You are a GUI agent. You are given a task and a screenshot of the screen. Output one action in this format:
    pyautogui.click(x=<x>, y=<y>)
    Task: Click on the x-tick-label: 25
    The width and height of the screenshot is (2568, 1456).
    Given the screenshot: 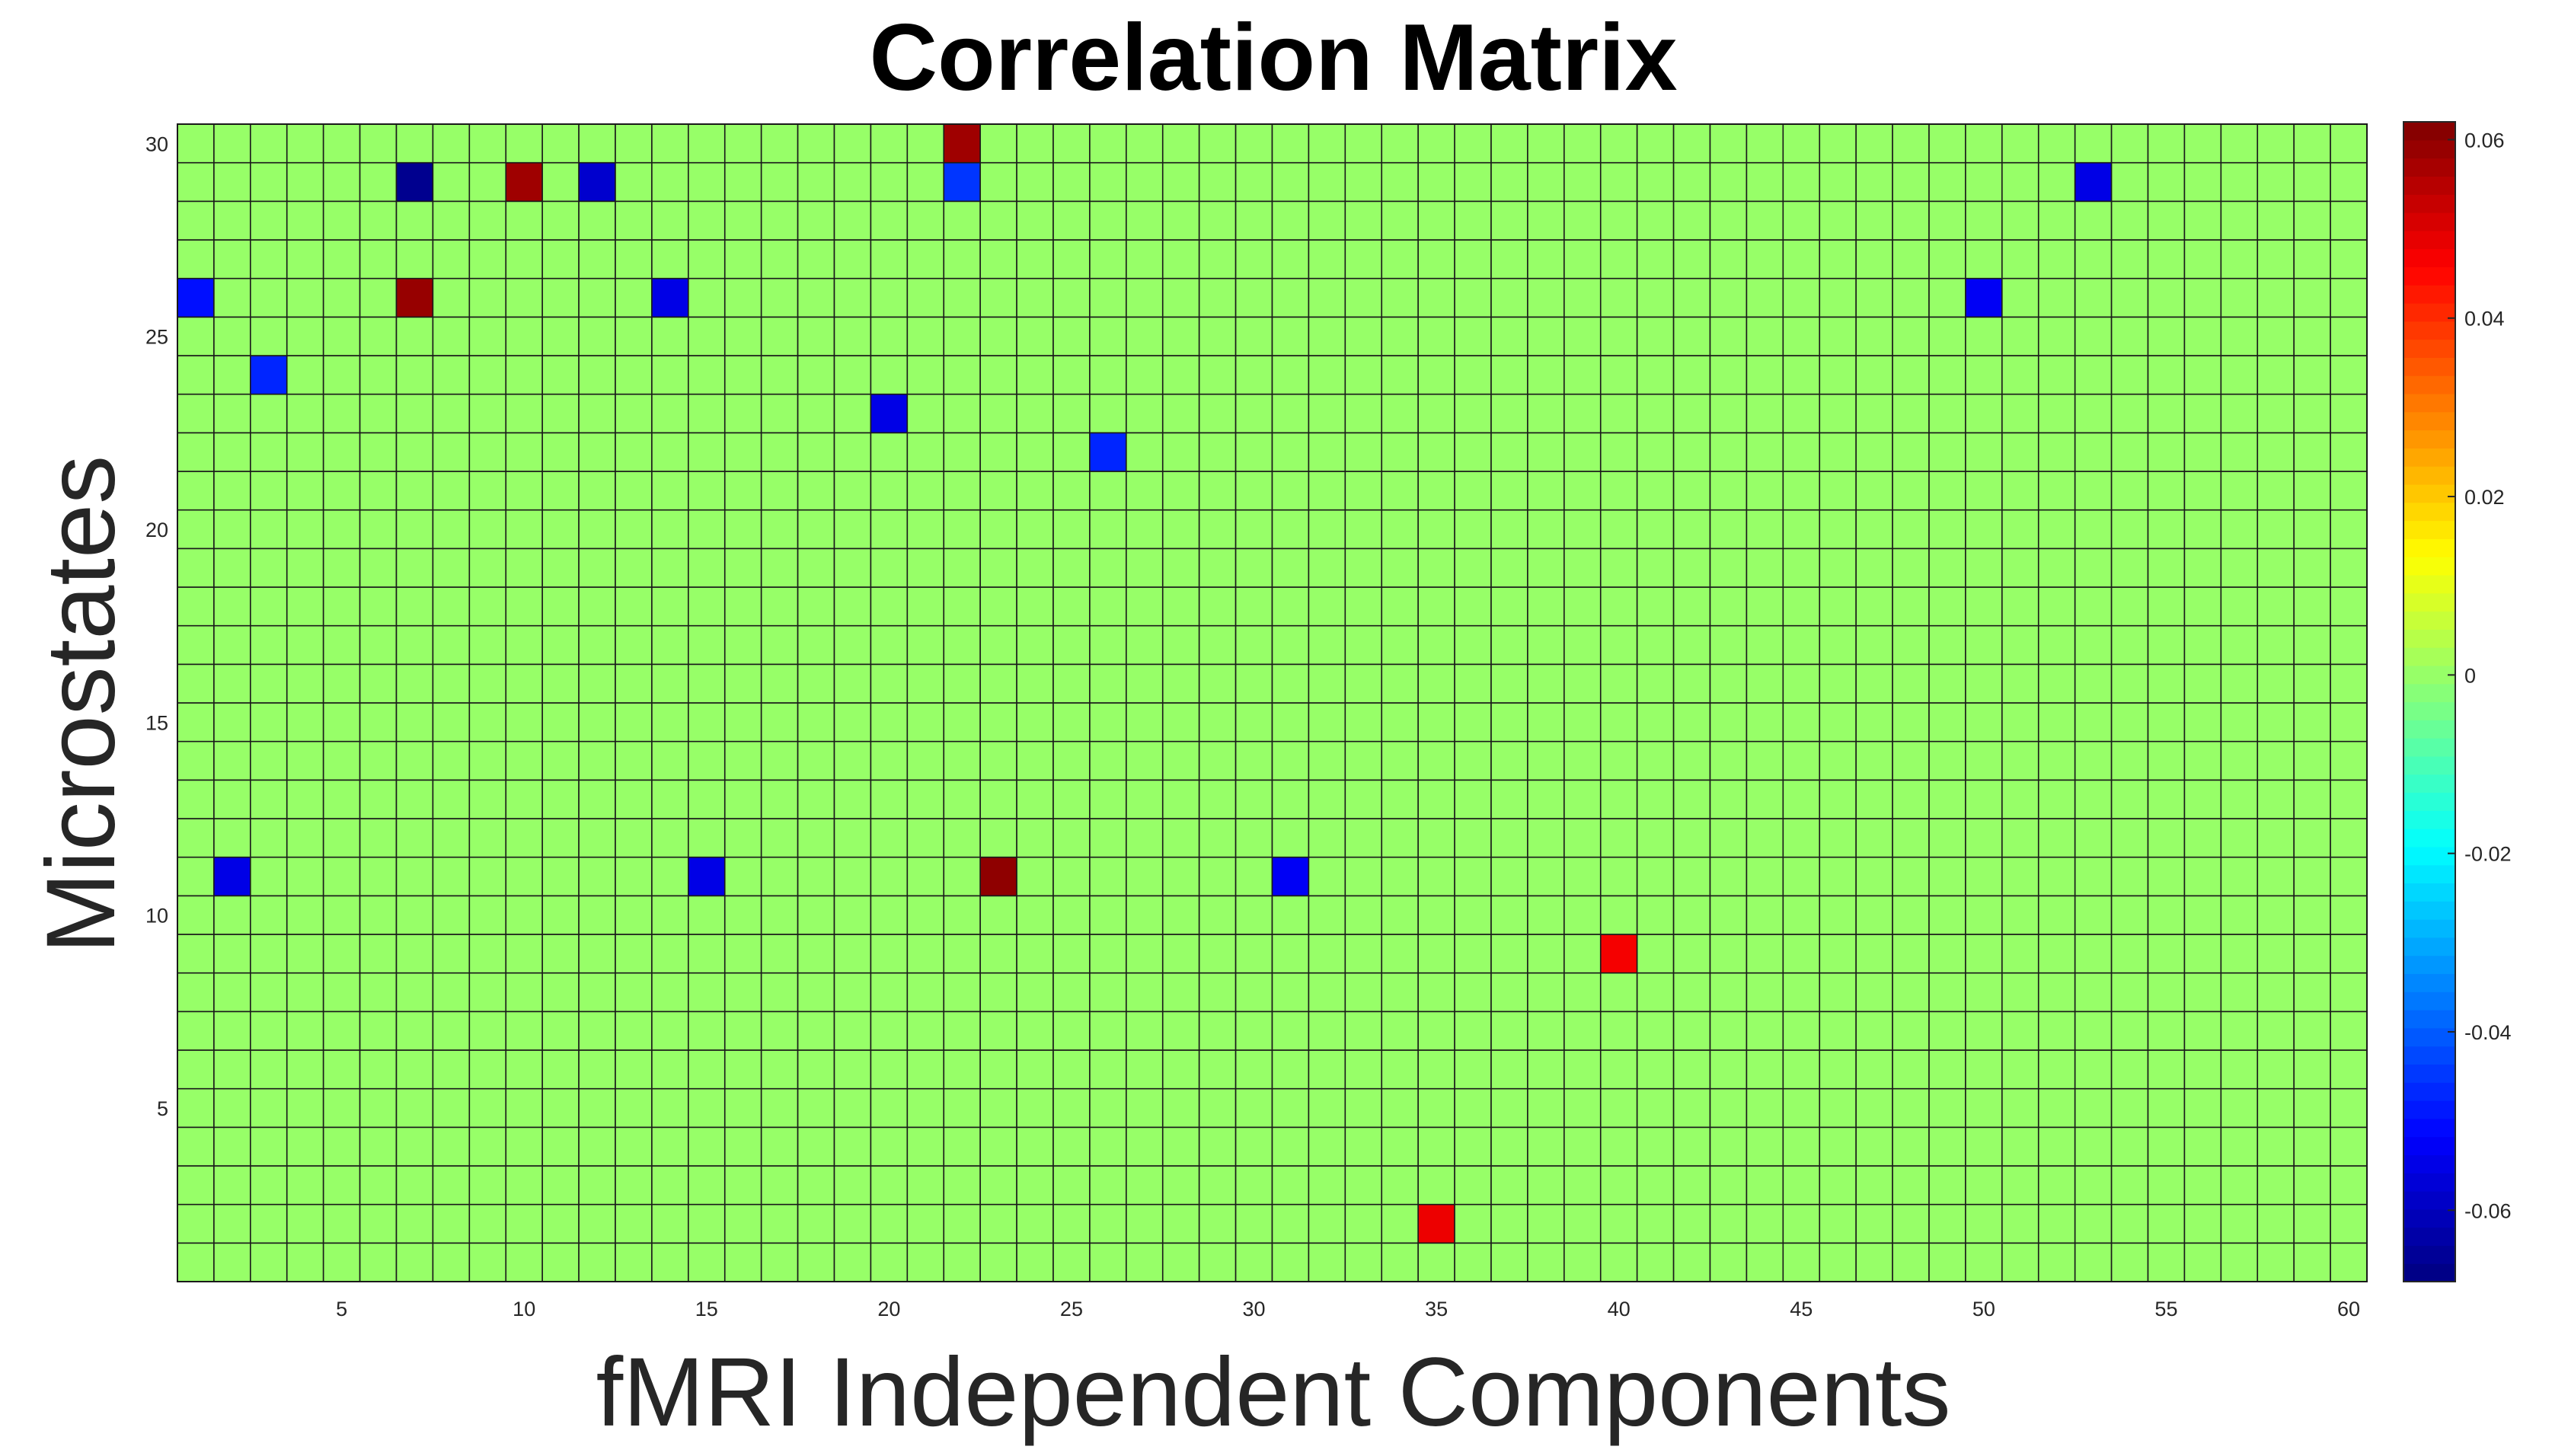 What is the action you would take?
    pyautogui.click(x=1071, y=1309)
    